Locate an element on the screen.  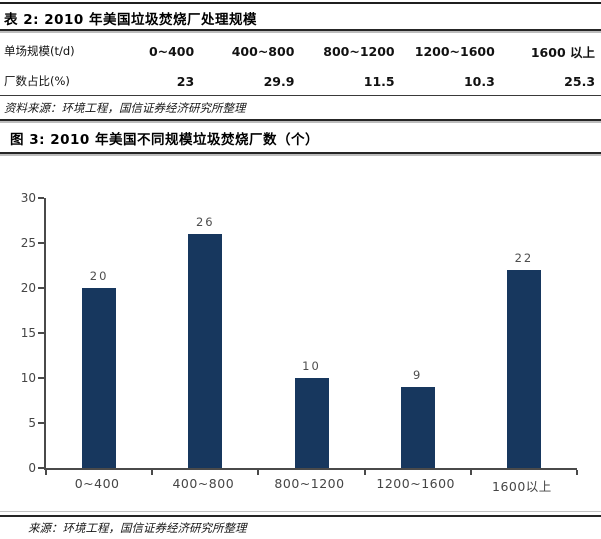
y-axis-tick-label: 0 is located at coordinates (32, 468).